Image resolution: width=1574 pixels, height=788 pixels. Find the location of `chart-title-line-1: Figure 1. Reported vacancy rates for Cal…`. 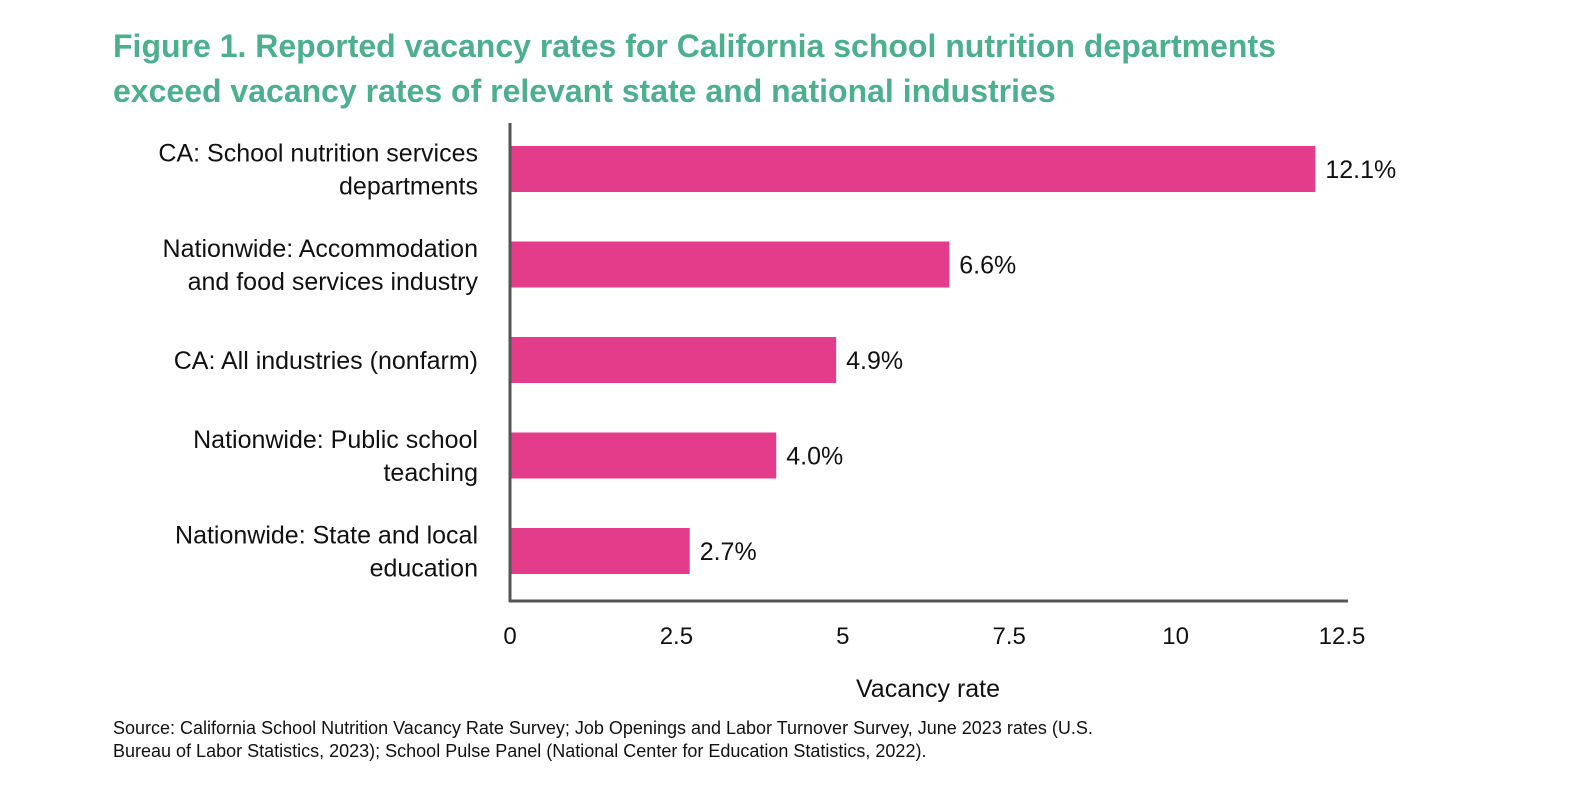

chart-title-line-1: Figure 1. Reported vacancy rates for Cal… is located at coordinates (694, 46).